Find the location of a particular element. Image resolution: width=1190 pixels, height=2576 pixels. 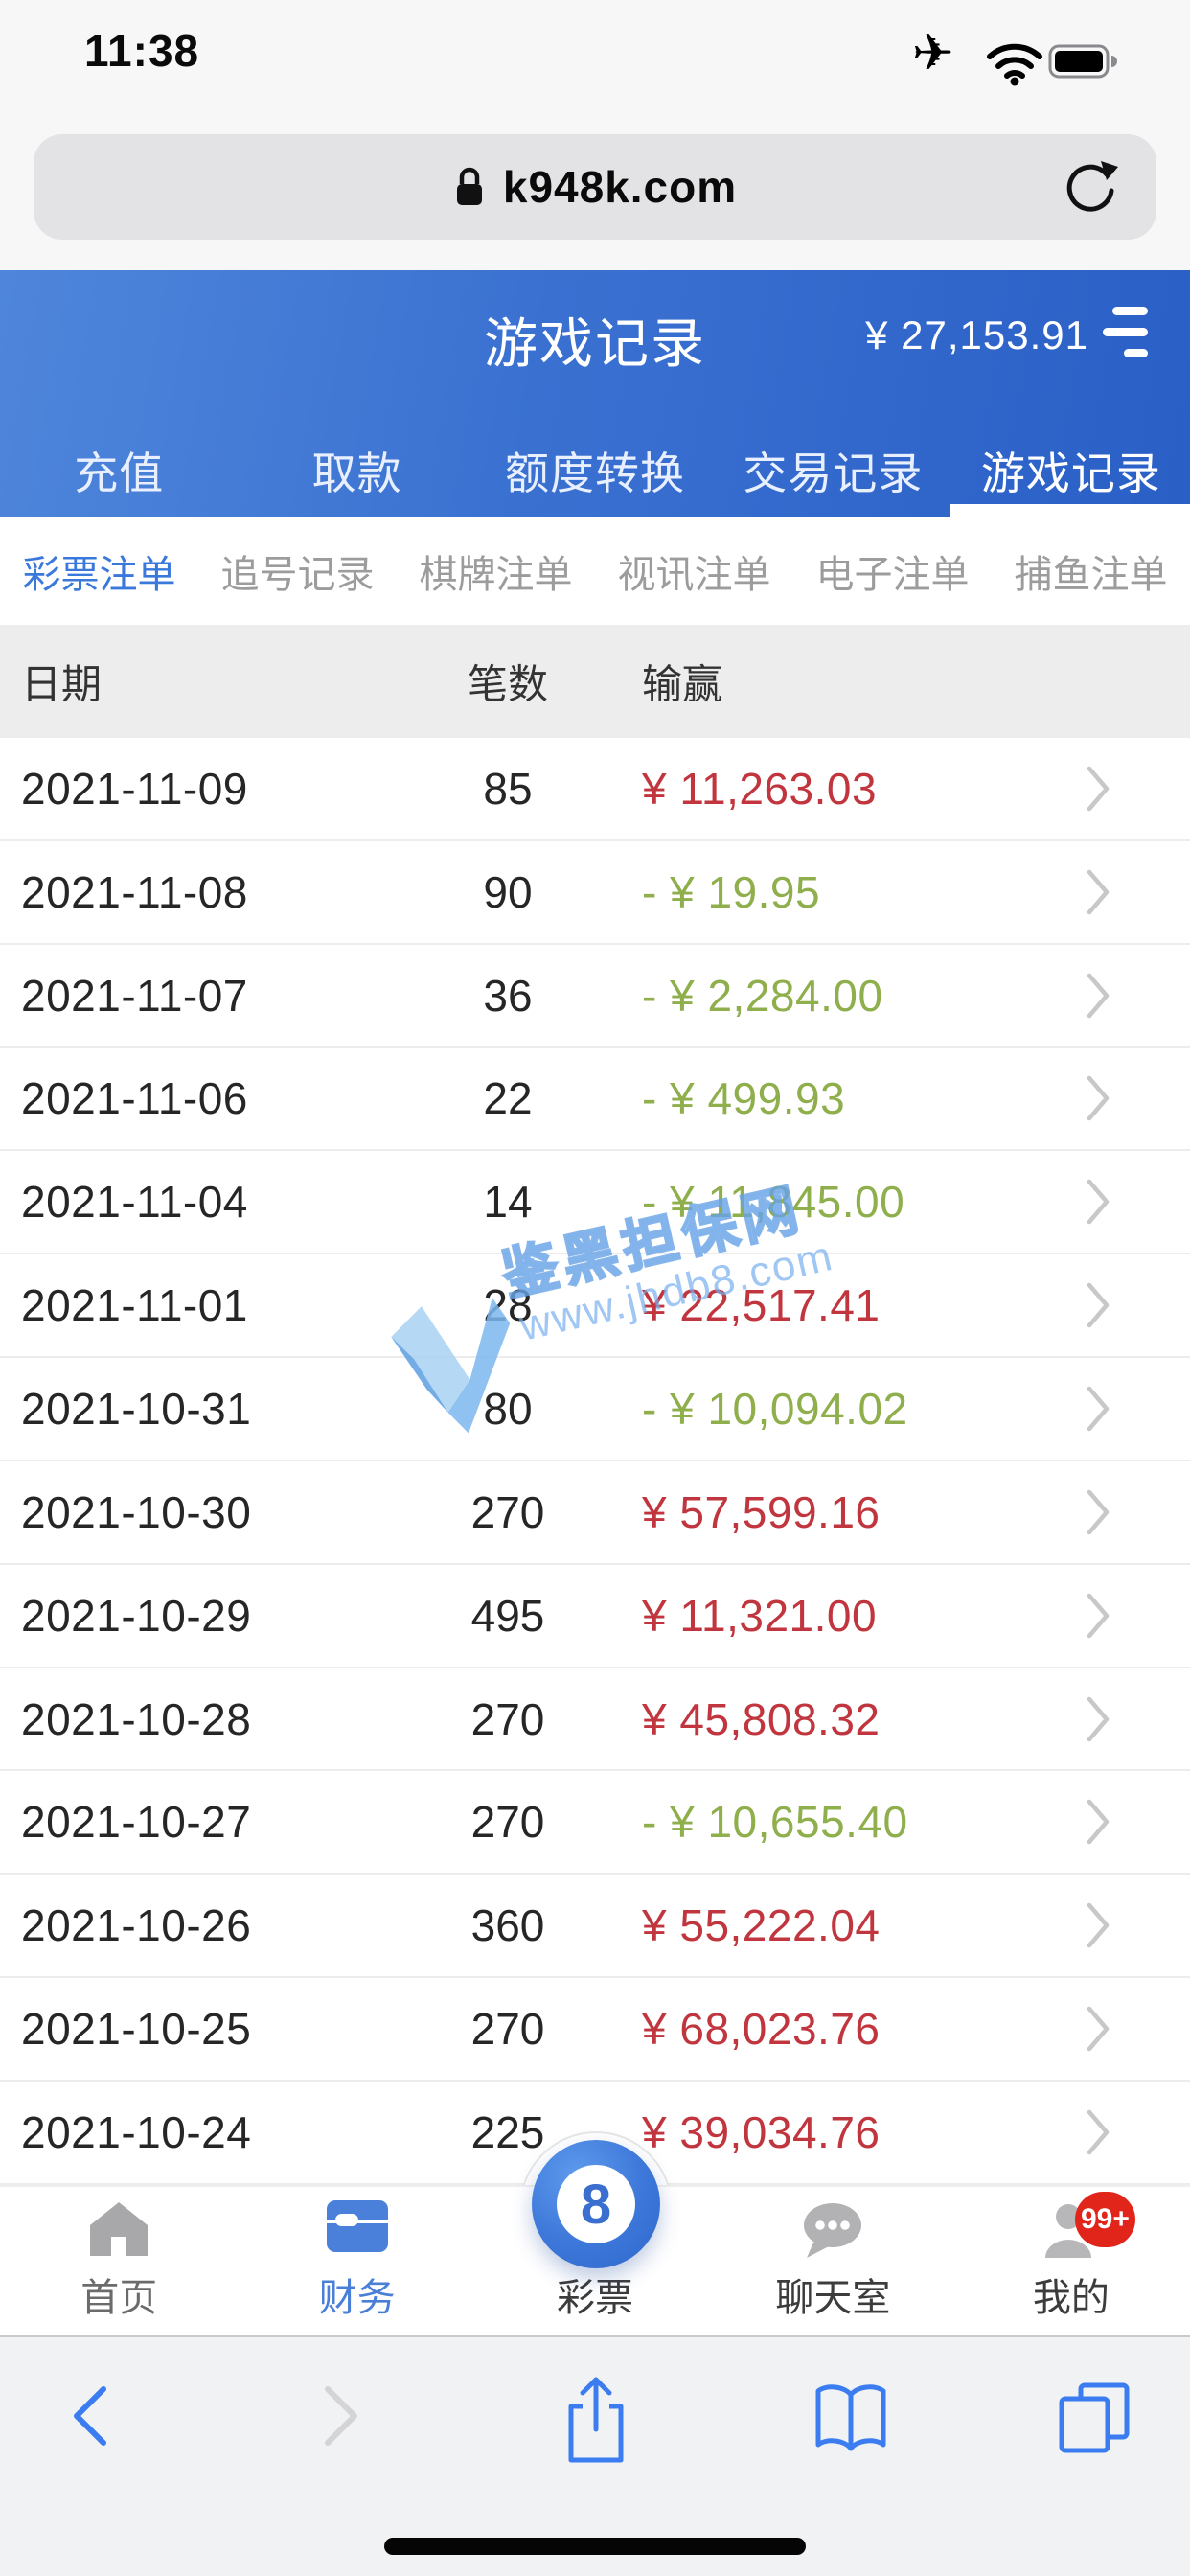

active-tab-indicator is located at coordinates (1070, 511).